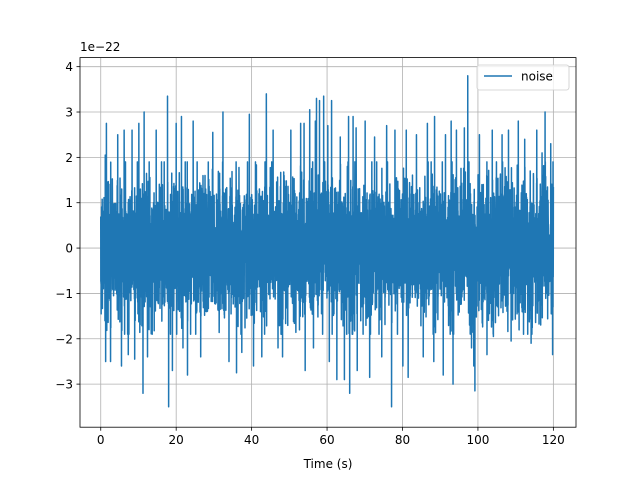 The height and width of the screenshot is (480, 640). What do you see at coordinates (69, 203) in the screenshot?
I see `y-tick-label: 1` at bounding box center [69, 203].